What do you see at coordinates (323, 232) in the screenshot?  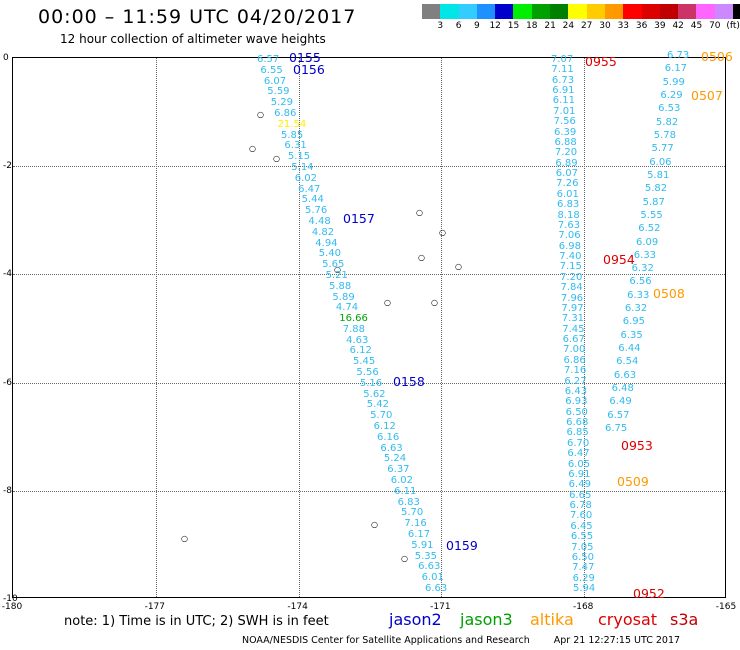 I see `wave-height-value: 4.82` at bounding box center [323, 232].